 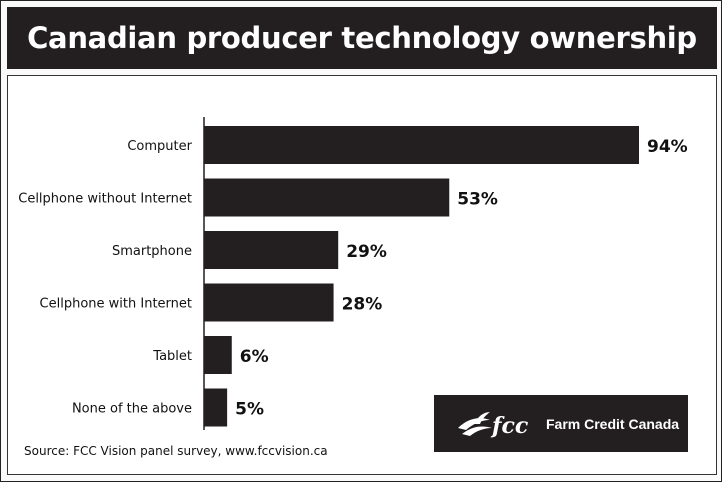 I want to click on category-label: Cellphone without Internet, so click(x=105, y=199).